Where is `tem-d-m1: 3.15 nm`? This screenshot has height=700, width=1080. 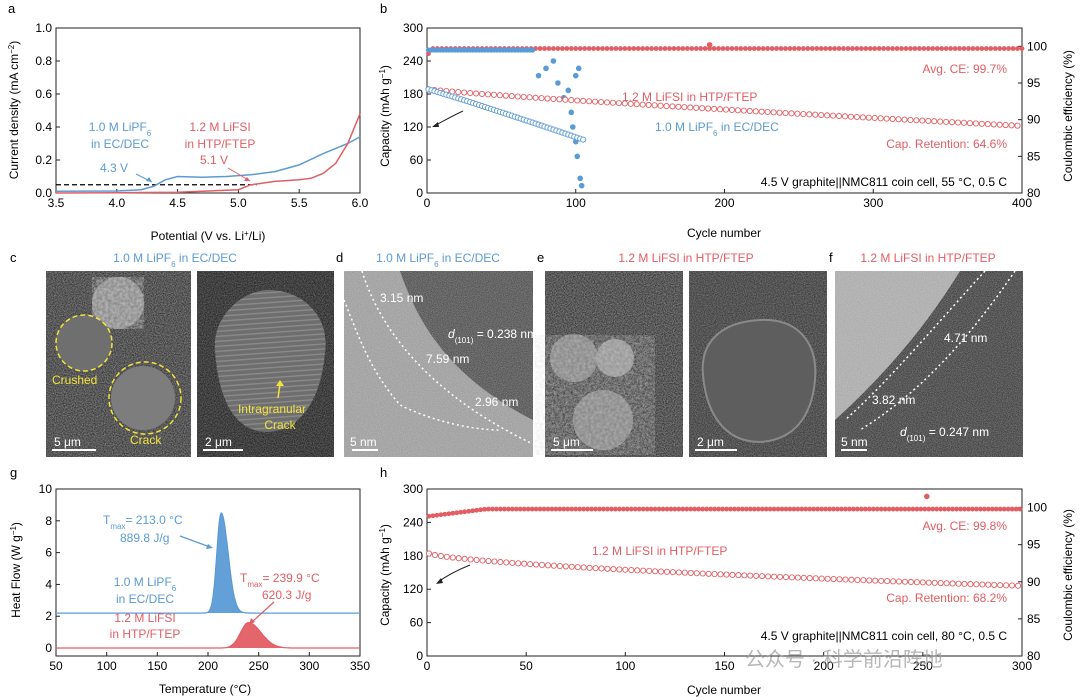 tem-d-m1: 3.15 nm is located at coordinates (401, 298).